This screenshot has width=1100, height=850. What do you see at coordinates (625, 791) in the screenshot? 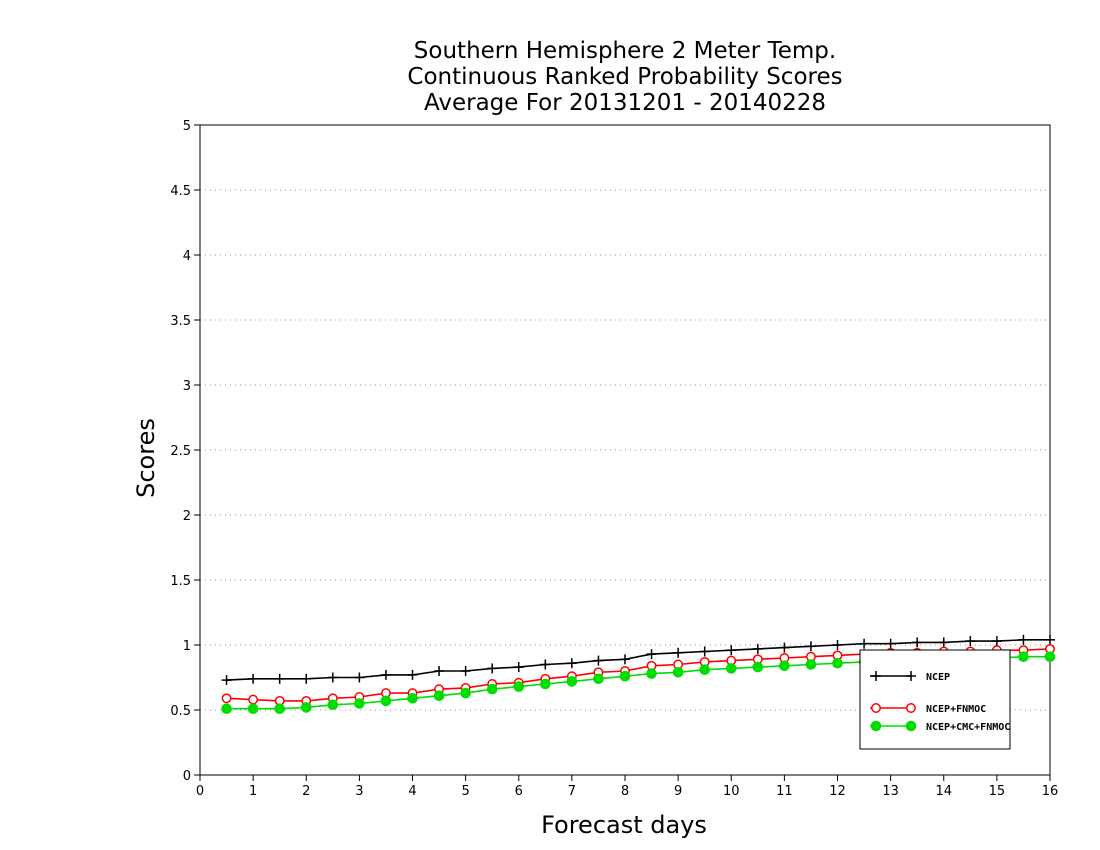
I see `x-tick-label-8: 8` at bounding box center [625, 791].